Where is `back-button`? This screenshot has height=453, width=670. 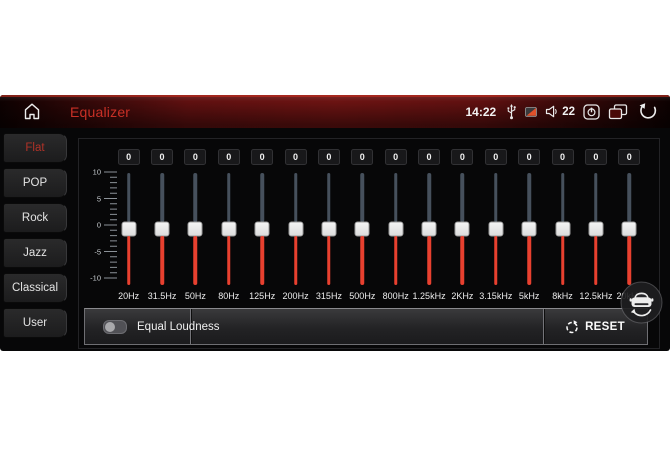 back-button is located at coordinates (647, 111).